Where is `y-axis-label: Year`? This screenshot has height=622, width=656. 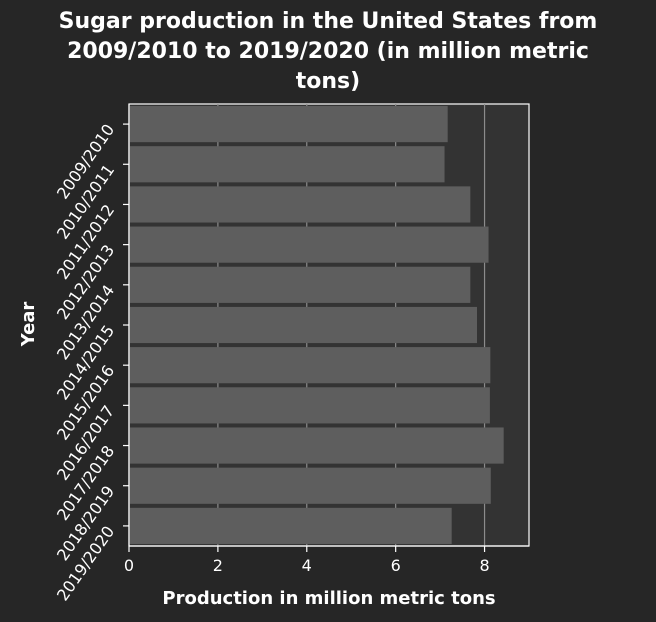
y-axis-label: Year is located at coordinates (28, 325).